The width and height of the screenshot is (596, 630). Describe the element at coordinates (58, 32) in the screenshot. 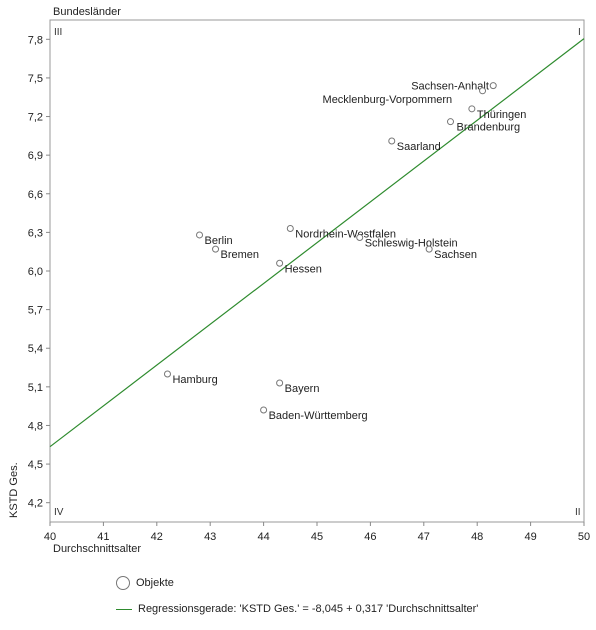

I see `quadrant-label-top-left: III` at that location.